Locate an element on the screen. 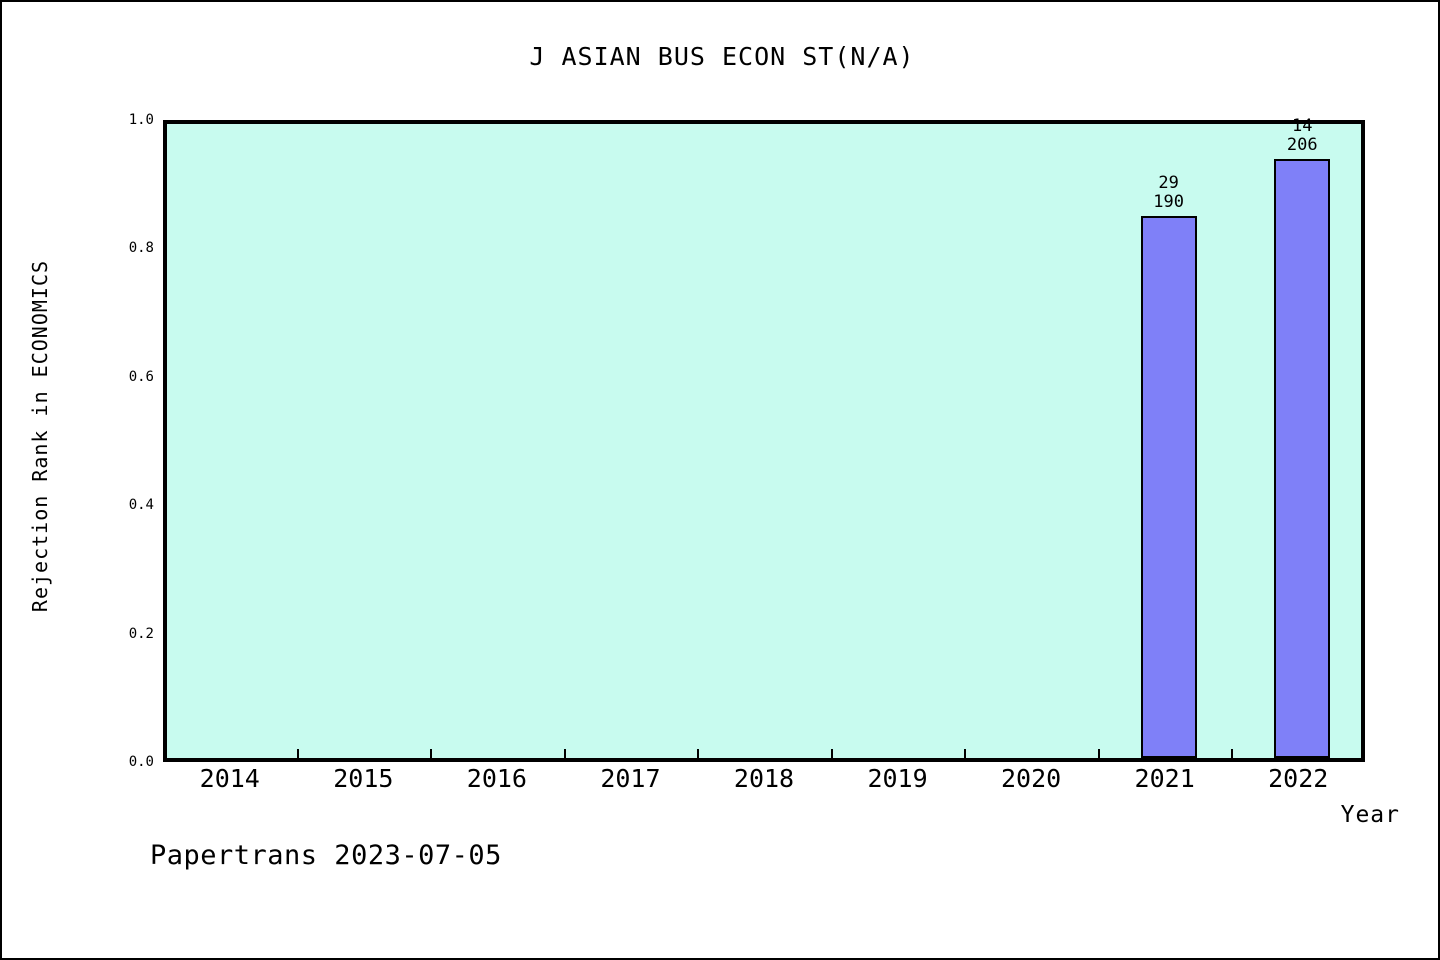 This screenshot has width=1440, height=960. x-axis-tick-label: 2022 is located at coordinates (1298, 778).